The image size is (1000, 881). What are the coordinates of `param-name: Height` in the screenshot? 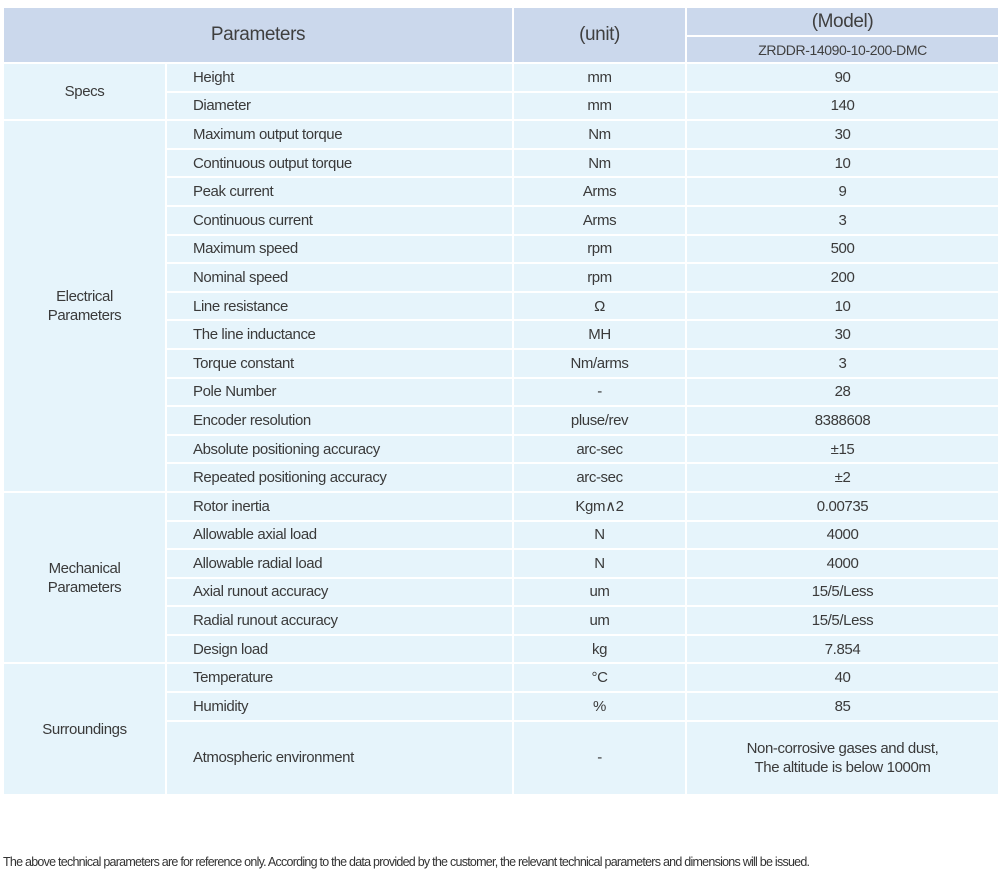 It's located at (339, 77).